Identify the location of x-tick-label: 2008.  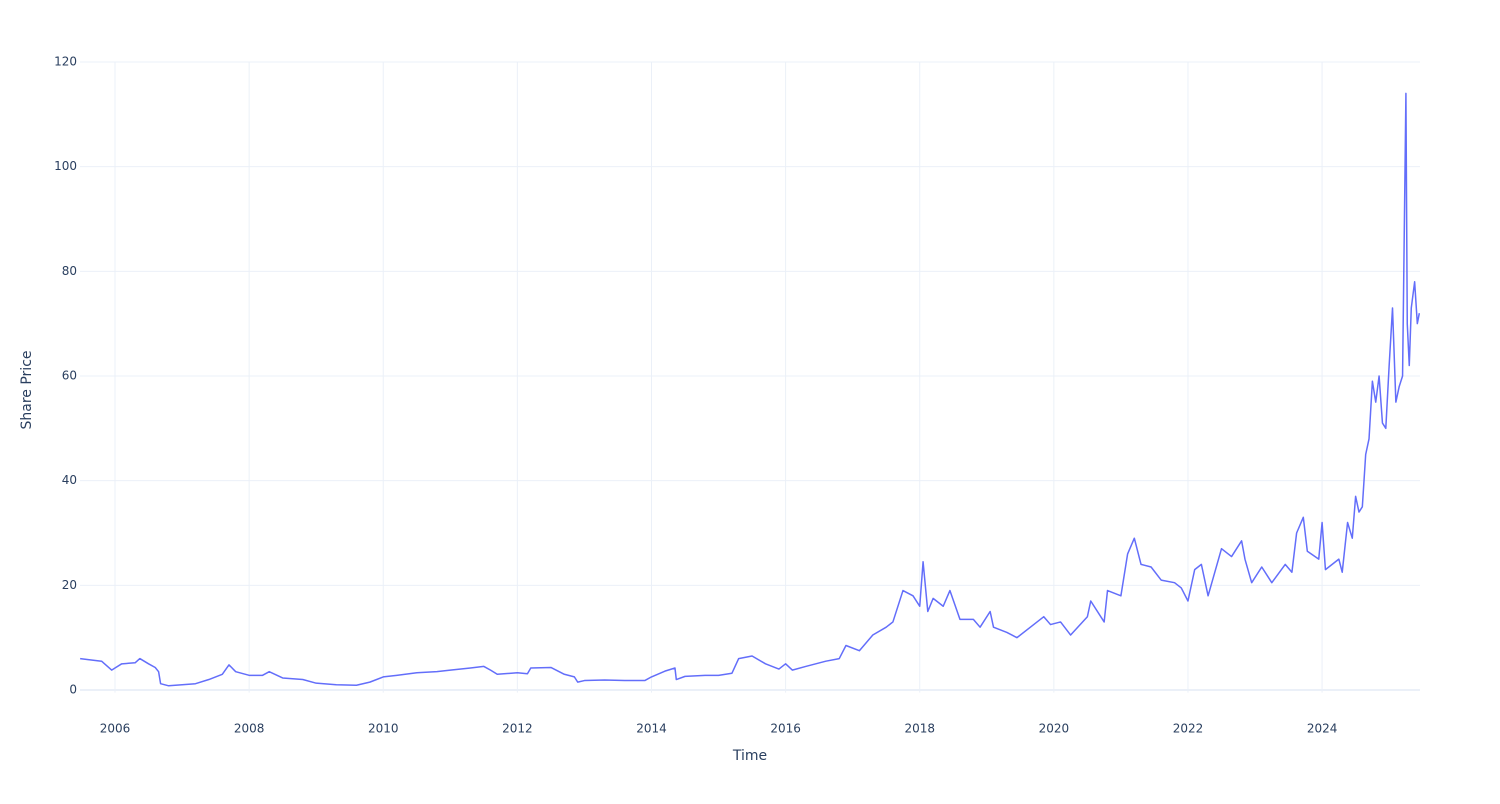
(249, 729).